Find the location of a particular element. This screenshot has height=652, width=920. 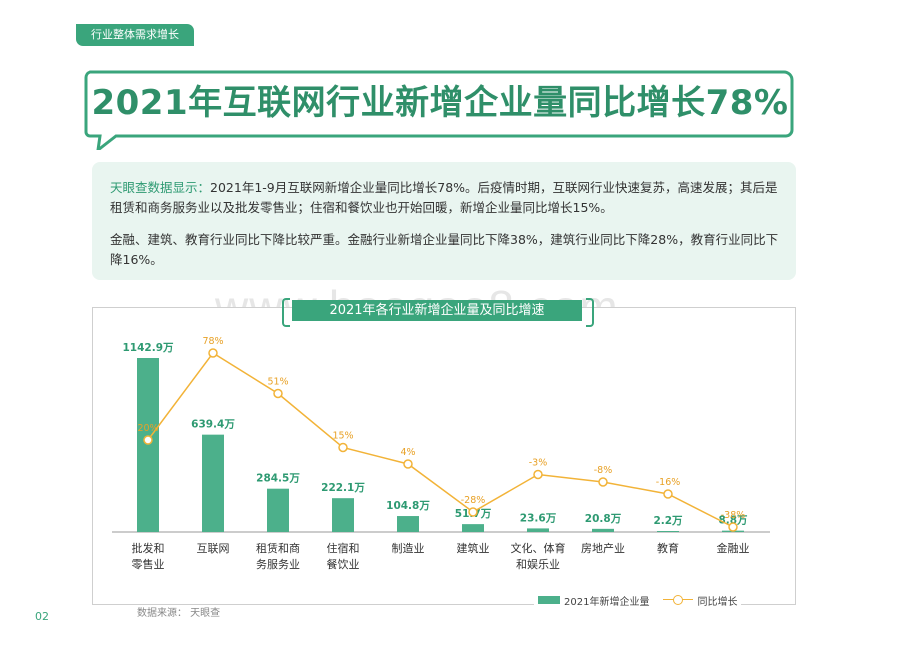

bar-label-7: 20.8万 is located at coordinates (603, 519).